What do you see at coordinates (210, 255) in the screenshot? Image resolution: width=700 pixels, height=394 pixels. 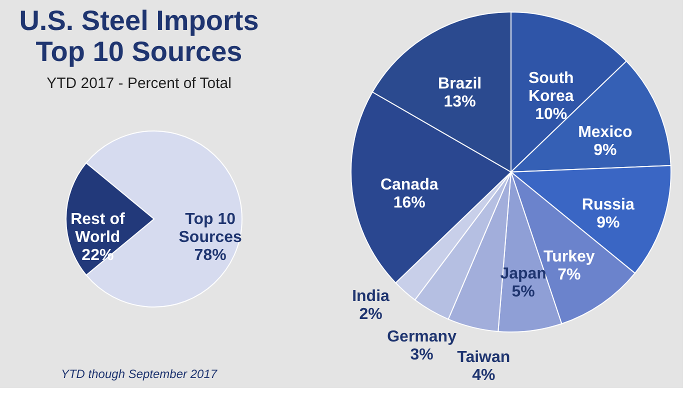 I see `data-label: 78%` at bounding box center [210, 255].